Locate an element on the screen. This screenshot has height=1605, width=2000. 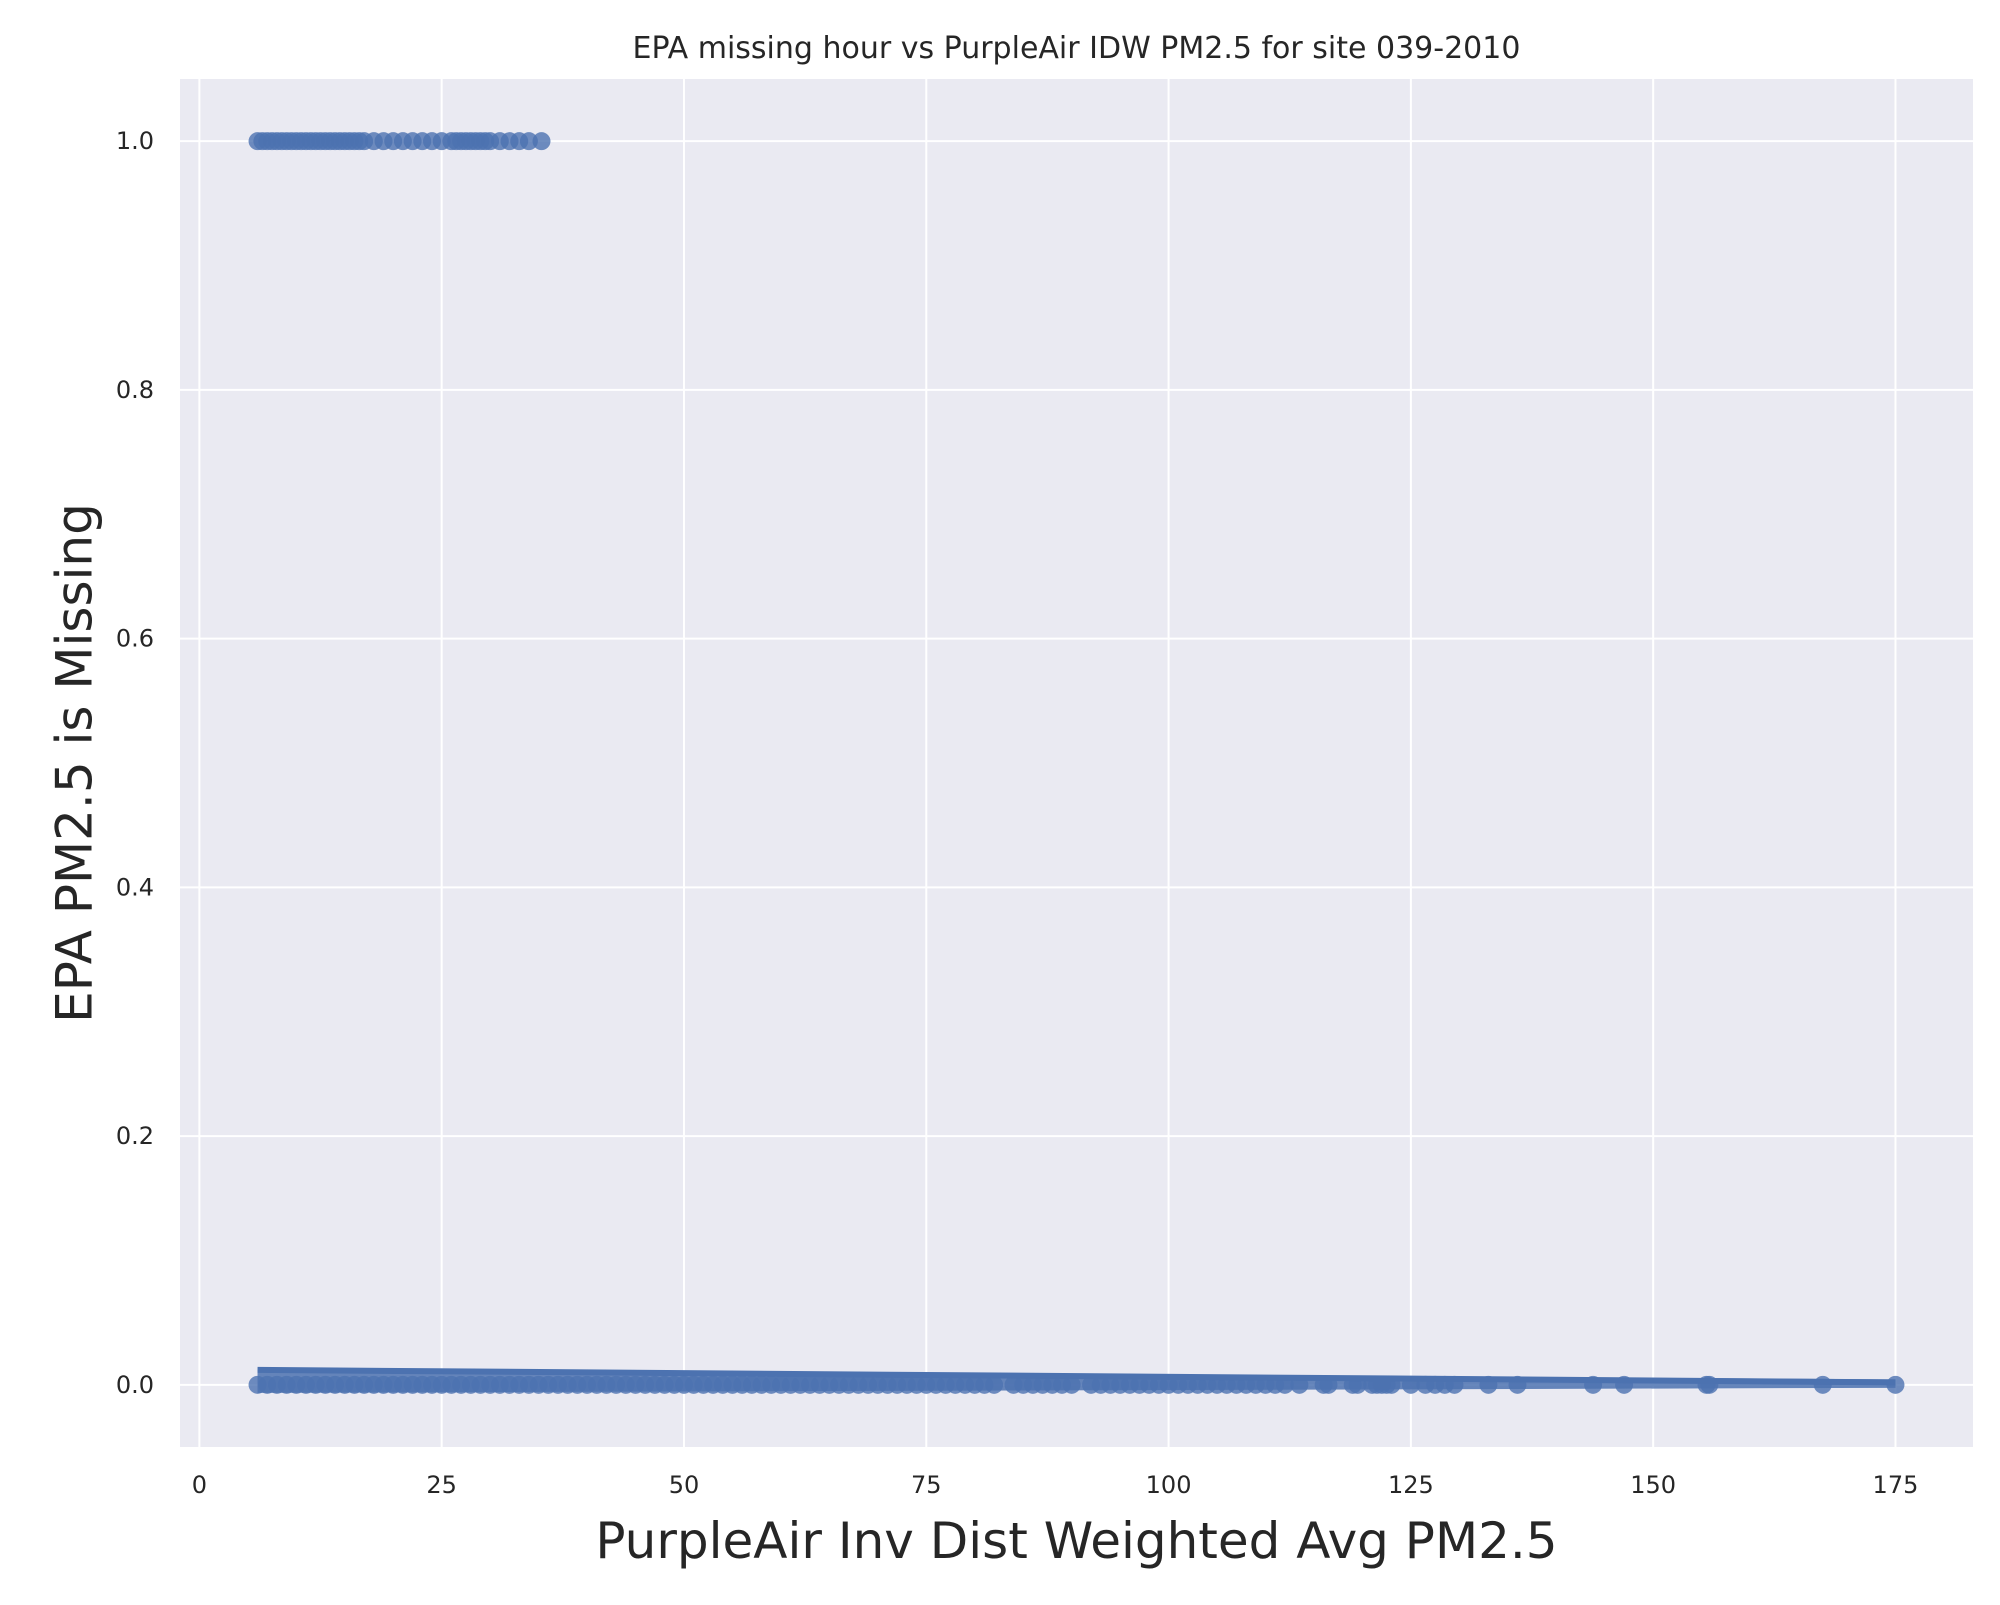
x-tick-label: 100 is located at coordinates (1169, 1485).